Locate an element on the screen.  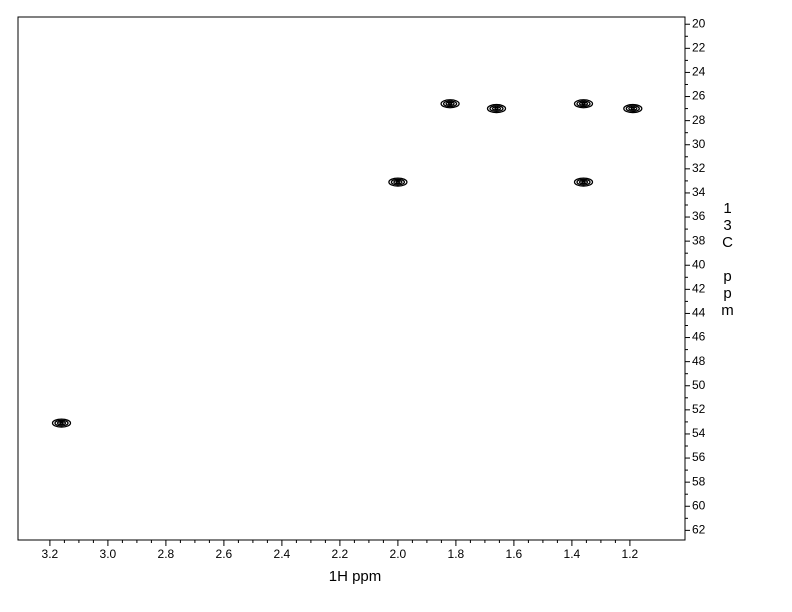
x-tick-label: 1.2 is located at coordinates (630, 554).